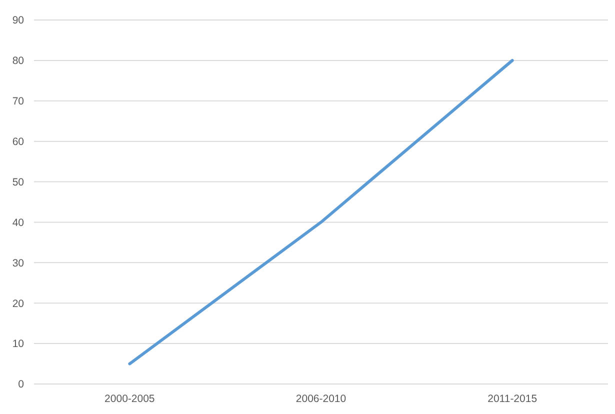  What do you see at coordinates (18, 263) in the screenshot?
I see `y-tick-label: 30` at bounding box center [18, 263].